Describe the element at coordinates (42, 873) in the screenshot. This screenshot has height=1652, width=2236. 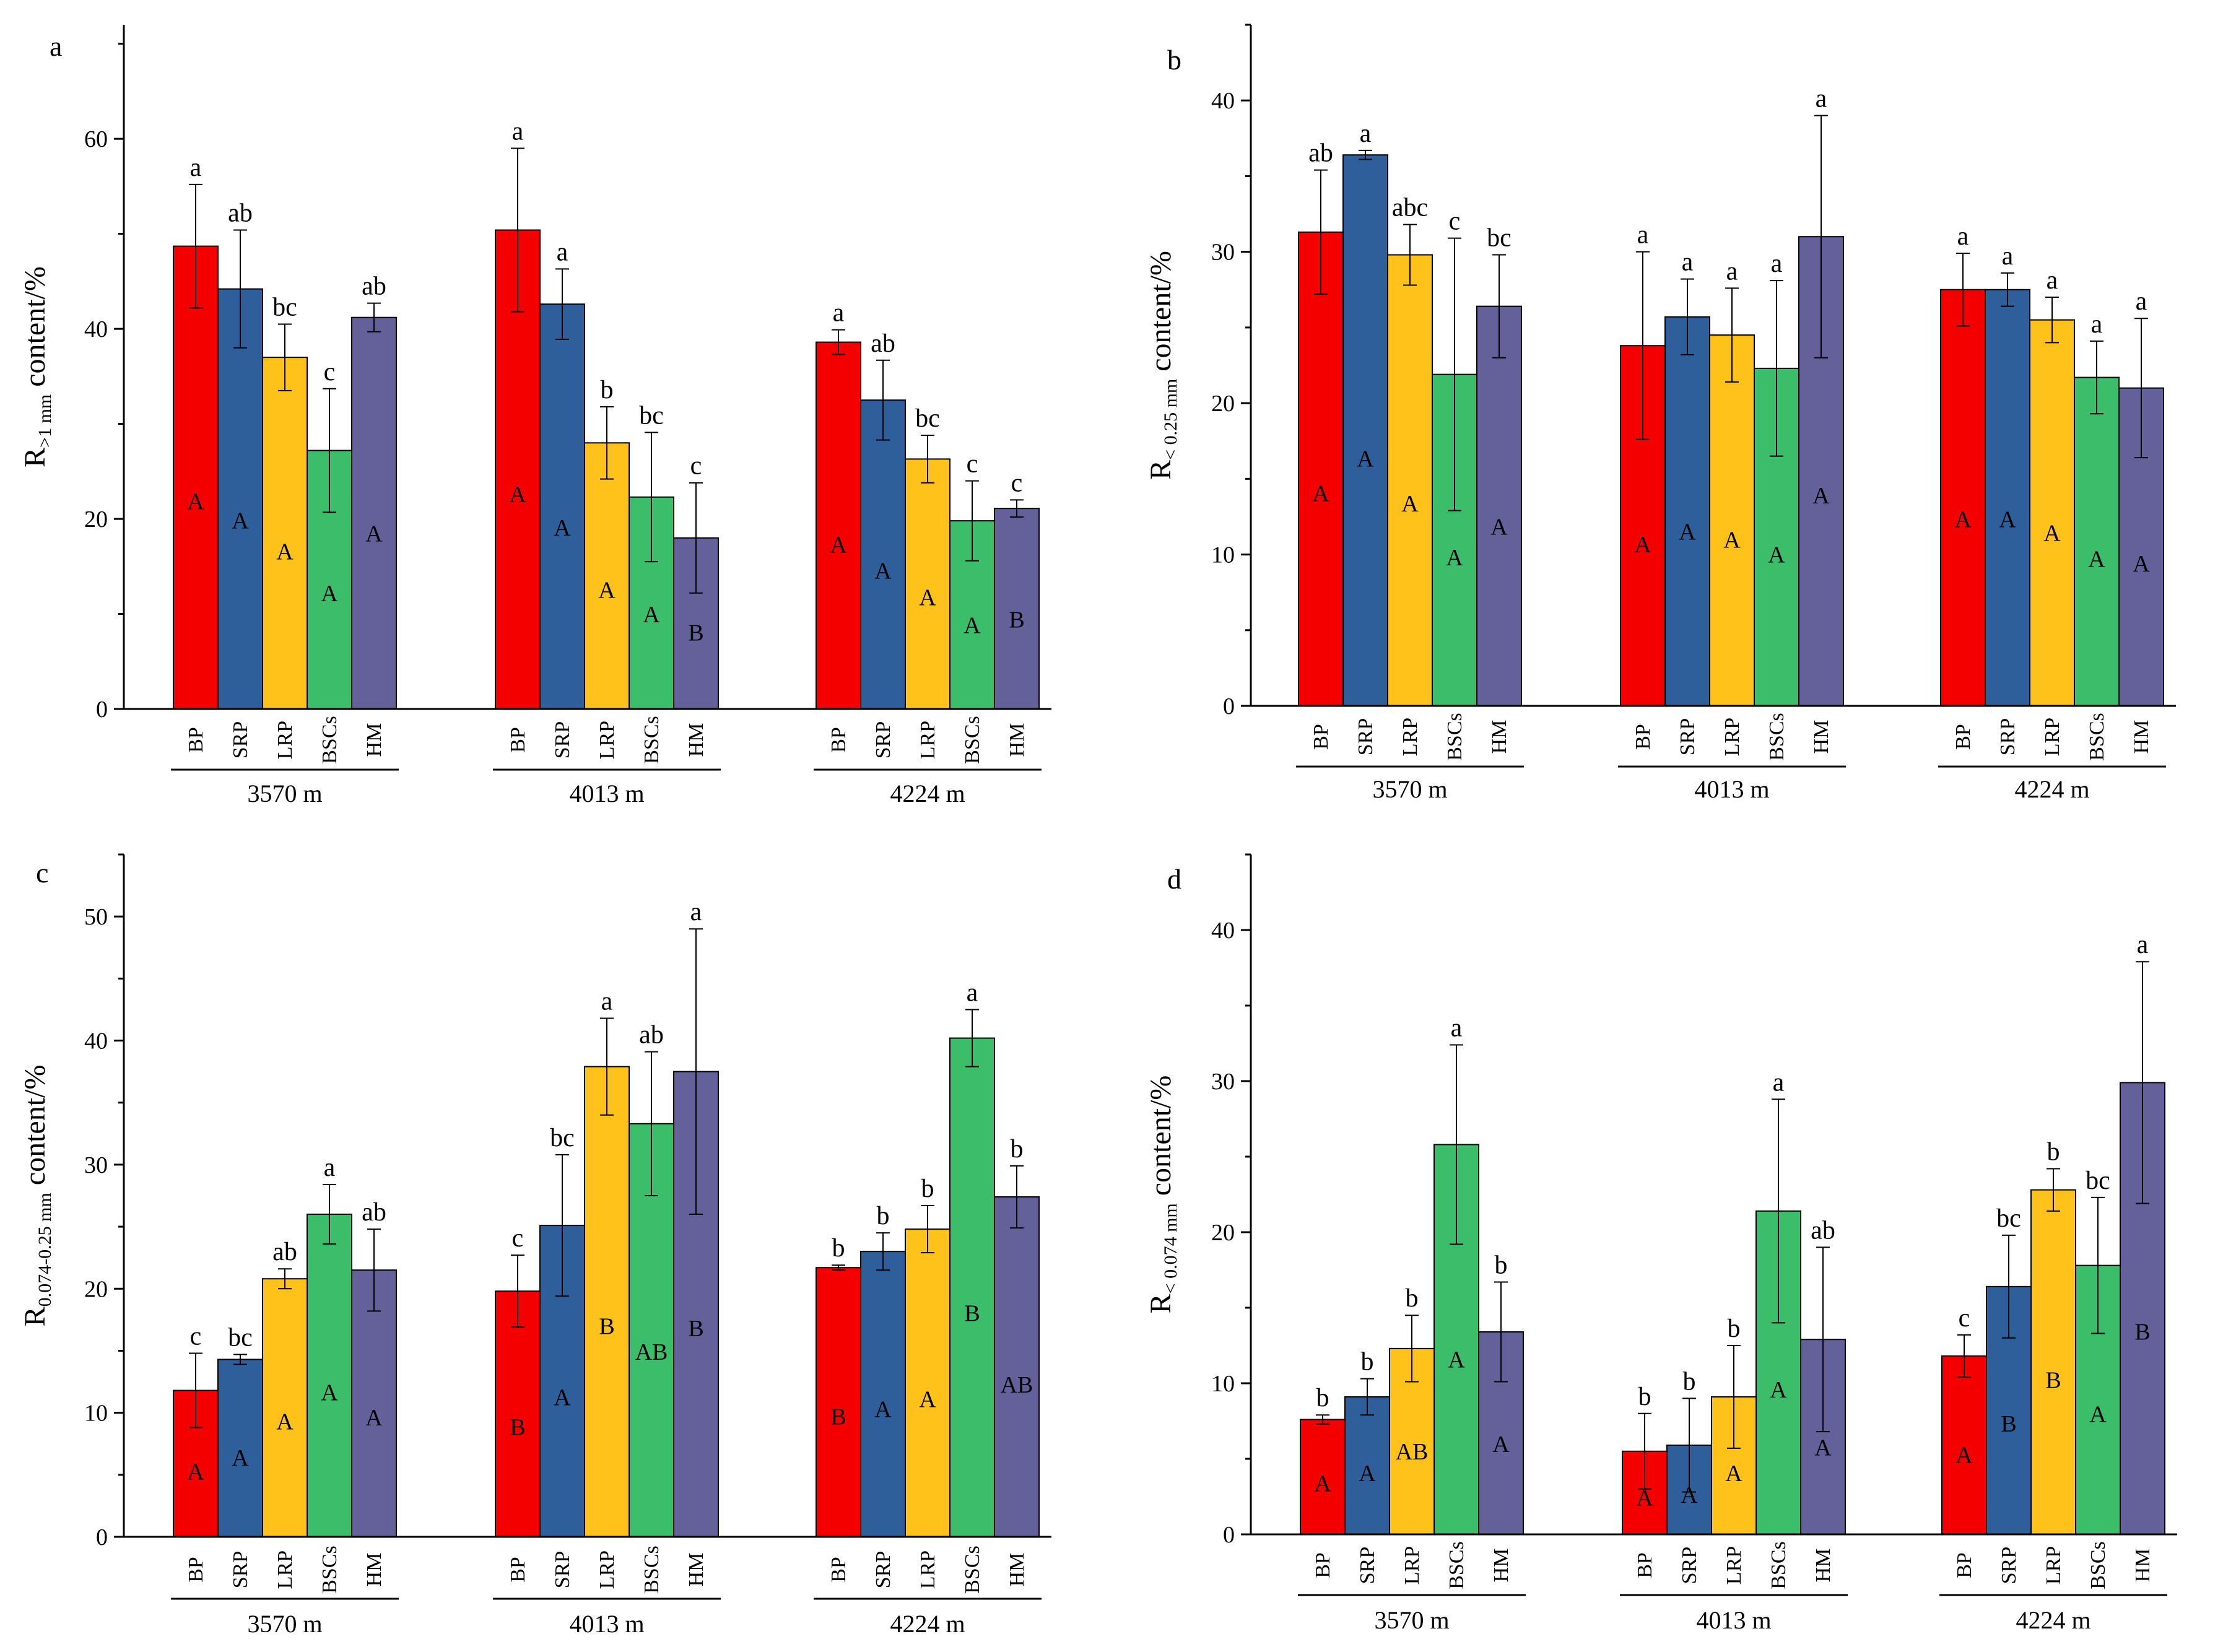
I see `panel-label: c` at that location.